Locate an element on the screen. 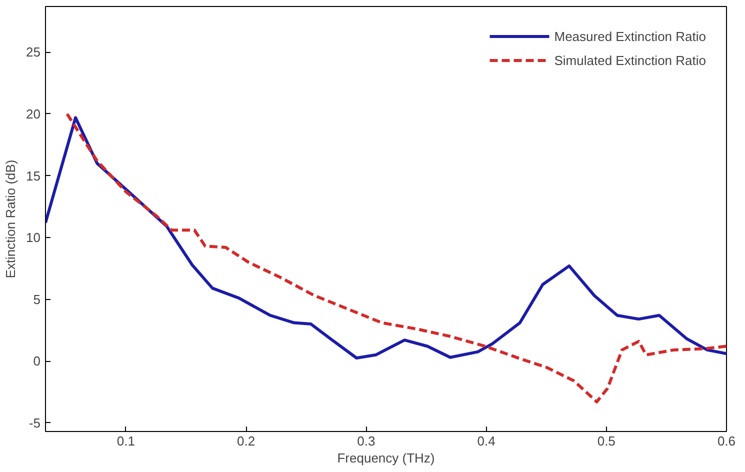  y-tick-label: 0 is located at coordinates (37, 361).